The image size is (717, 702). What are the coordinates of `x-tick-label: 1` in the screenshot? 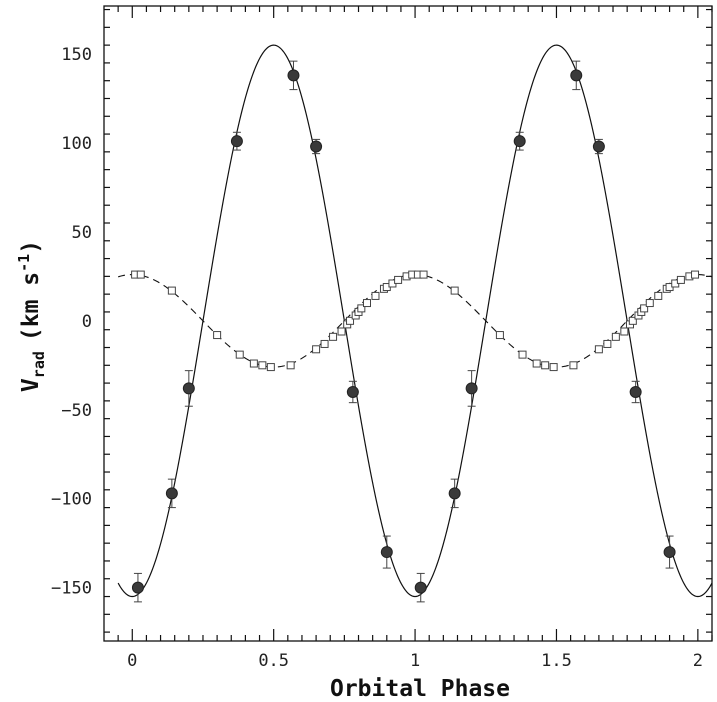 It's located at (415, 661).